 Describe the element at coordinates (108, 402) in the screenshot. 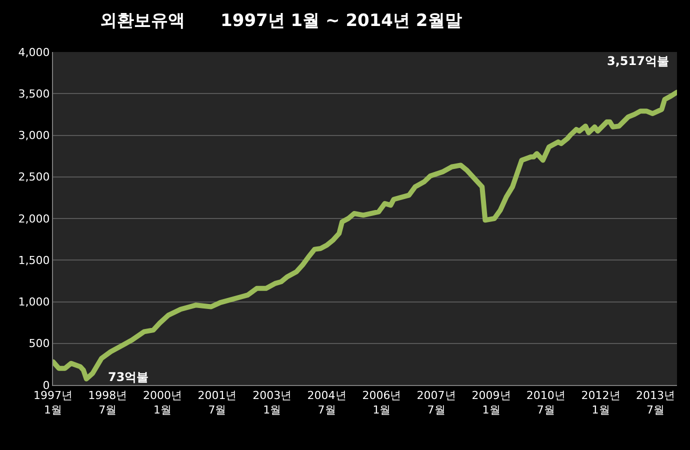

I see `x-tick-label: 1998년 7월` at that location.